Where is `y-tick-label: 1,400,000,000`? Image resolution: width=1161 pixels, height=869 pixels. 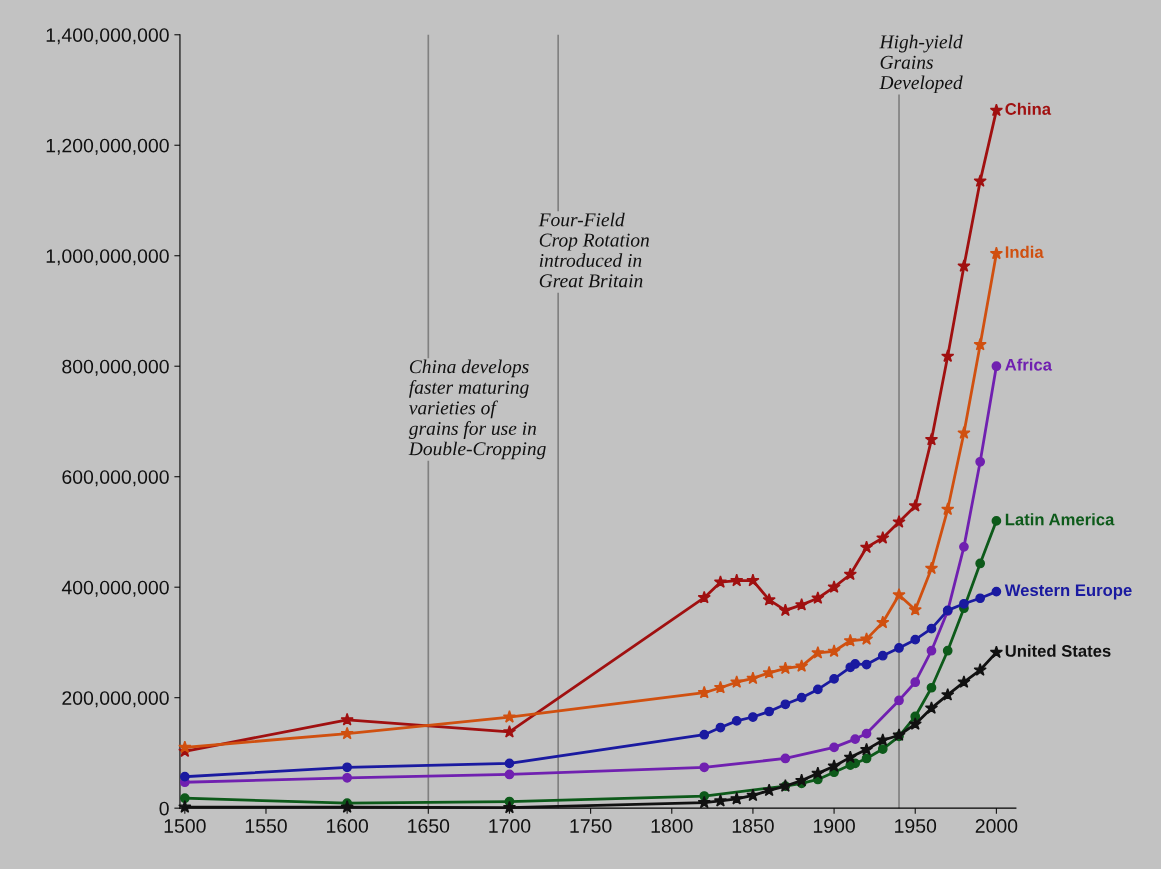
y-tick-label: 1,400,000,000 is located at coordinates (107, 36).